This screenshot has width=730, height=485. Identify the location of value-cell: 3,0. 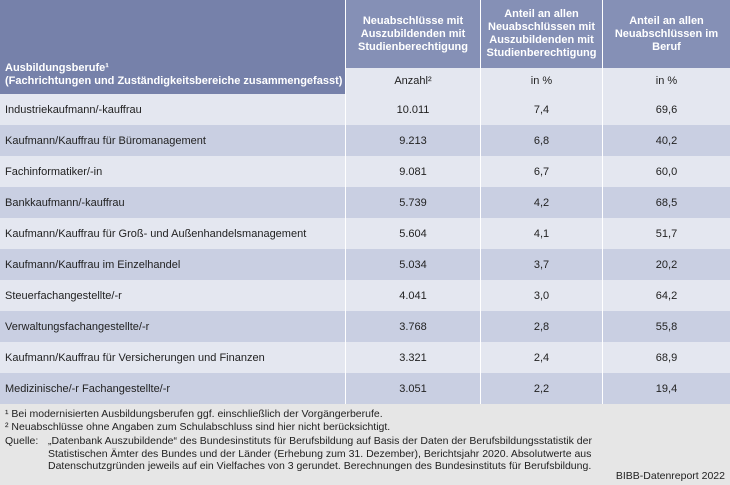
(541, 295).